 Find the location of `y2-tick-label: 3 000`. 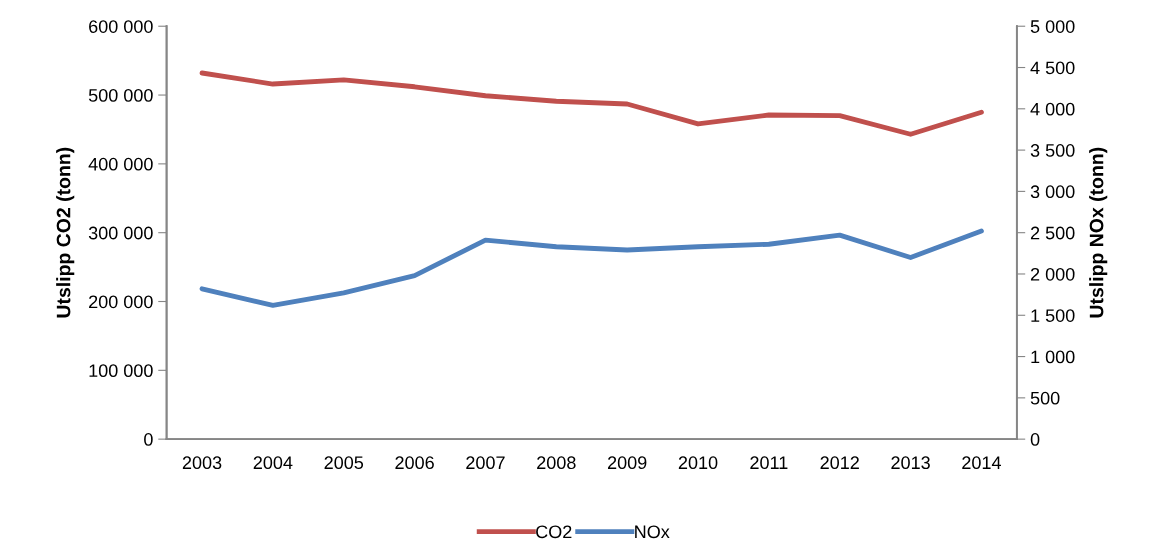

y2-tick-label: 3 000 is located at coordinates (1052, 192).